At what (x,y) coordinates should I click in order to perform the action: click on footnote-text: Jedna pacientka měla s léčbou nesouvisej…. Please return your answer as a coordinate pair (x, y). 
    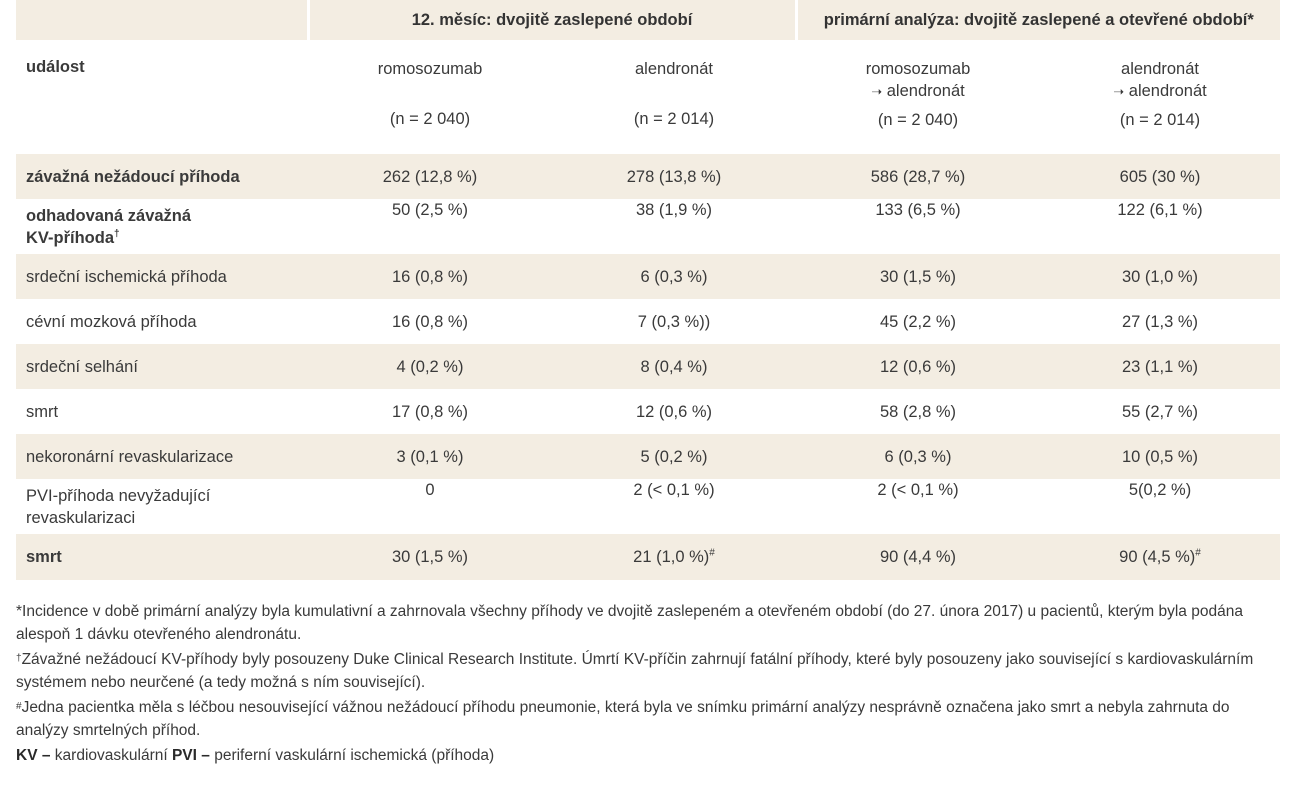
    Looking at the image, I should click on (623, 719).